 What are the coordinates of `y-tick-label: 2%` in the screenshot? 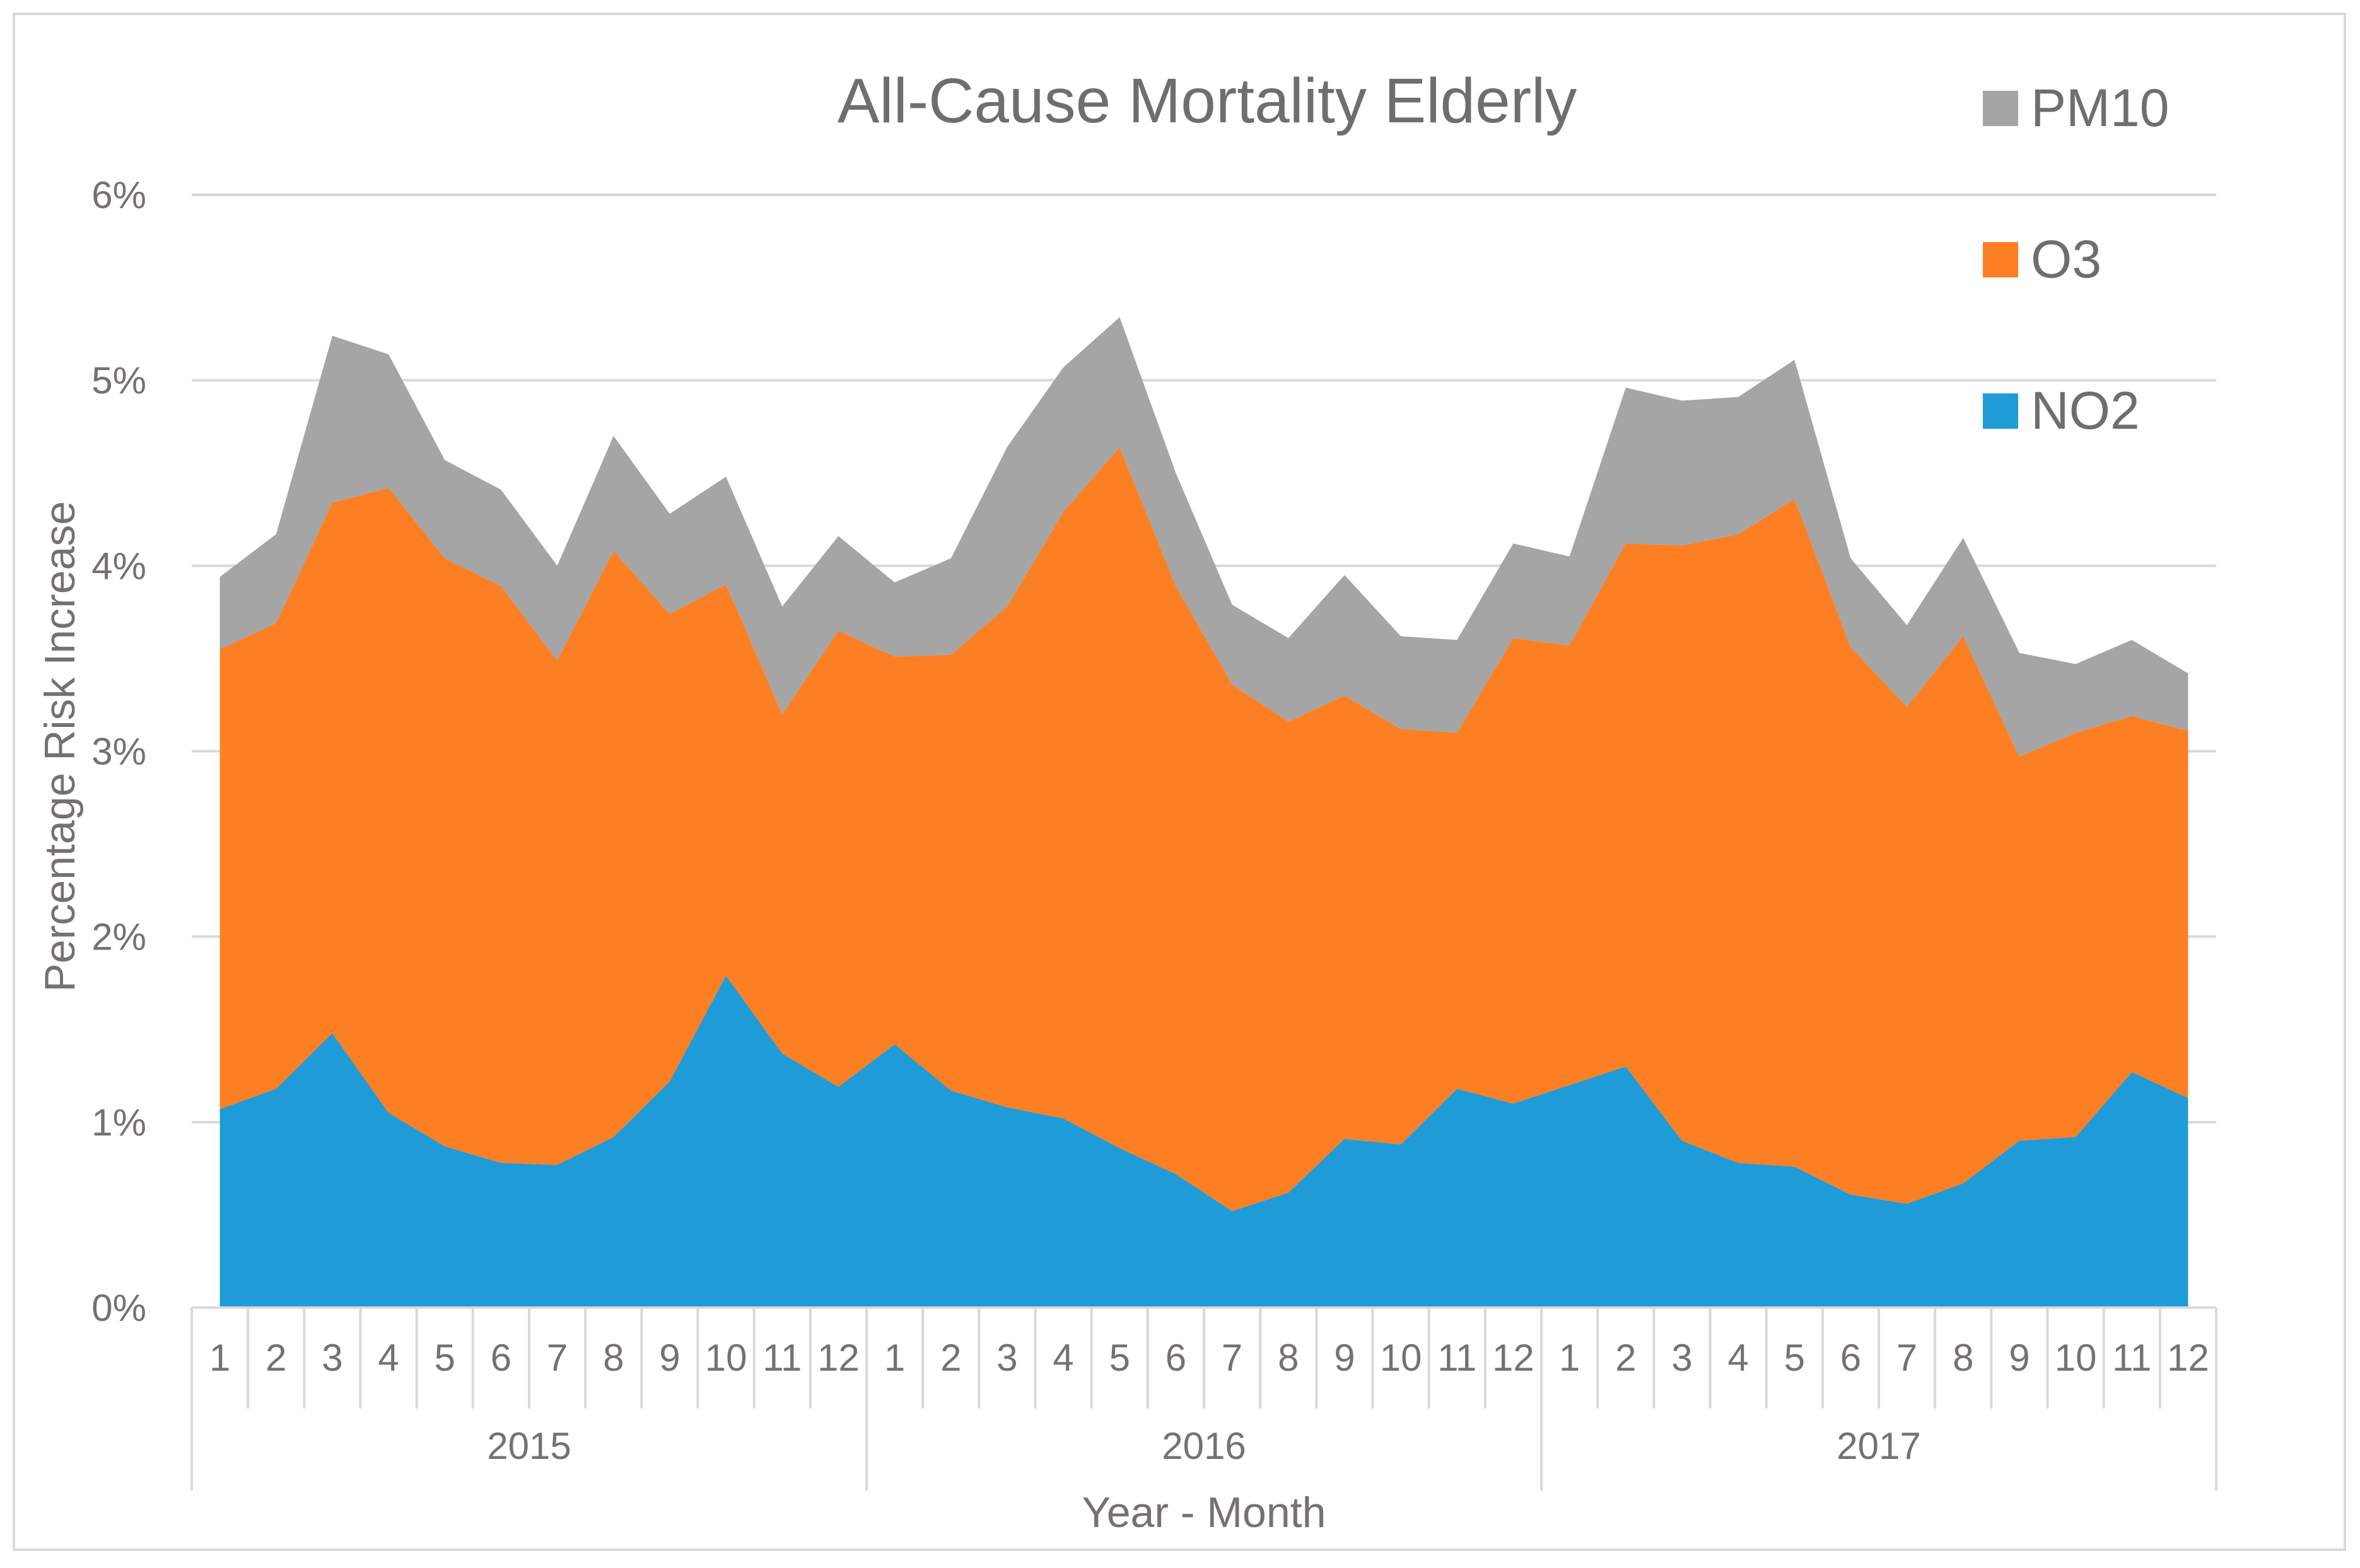 It's located at (118, 937).